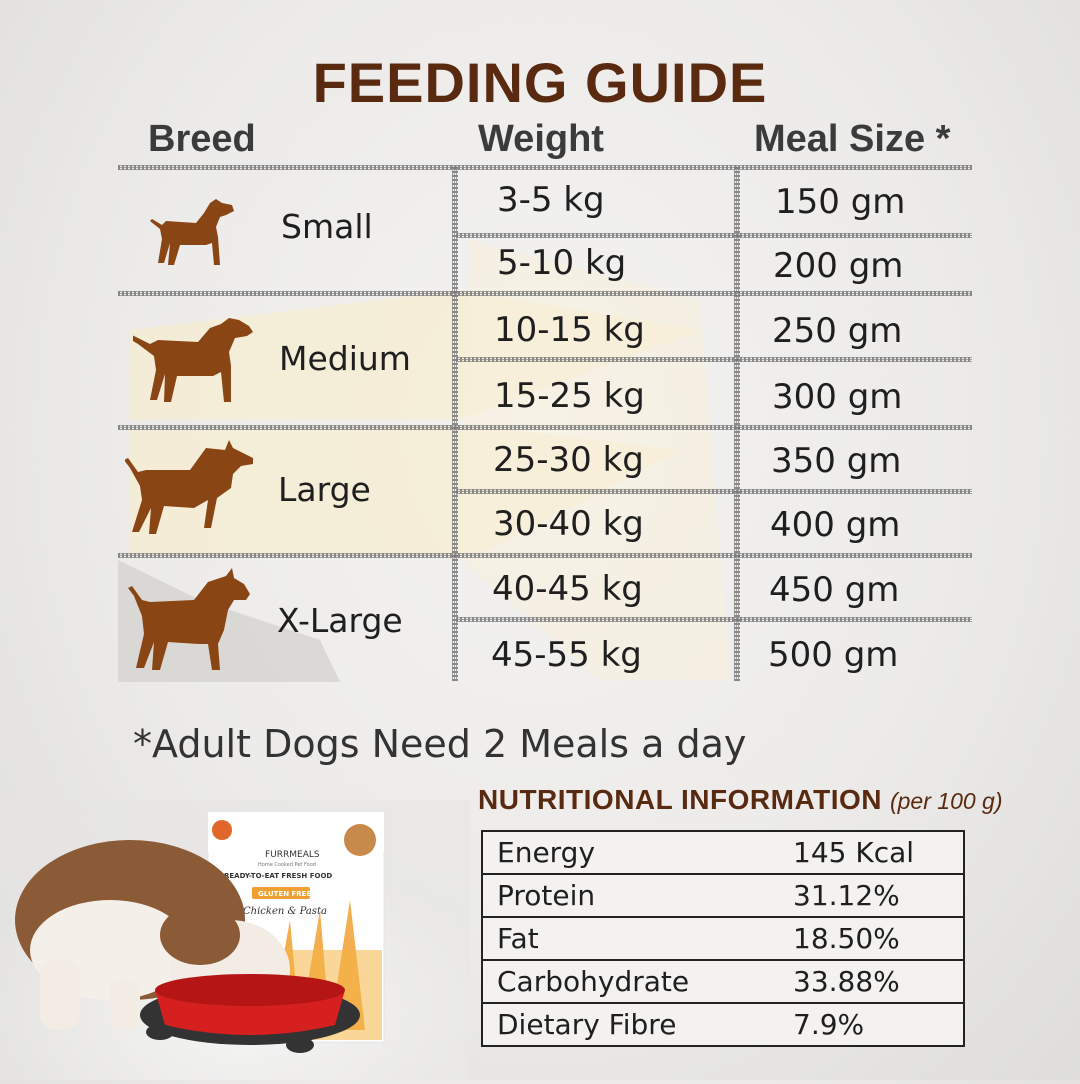 The image size is (1080, 1084). Describe the element at coordinates (566, 655) in the screenshot. I see `weight-cell: 45-55 kg` at that location.